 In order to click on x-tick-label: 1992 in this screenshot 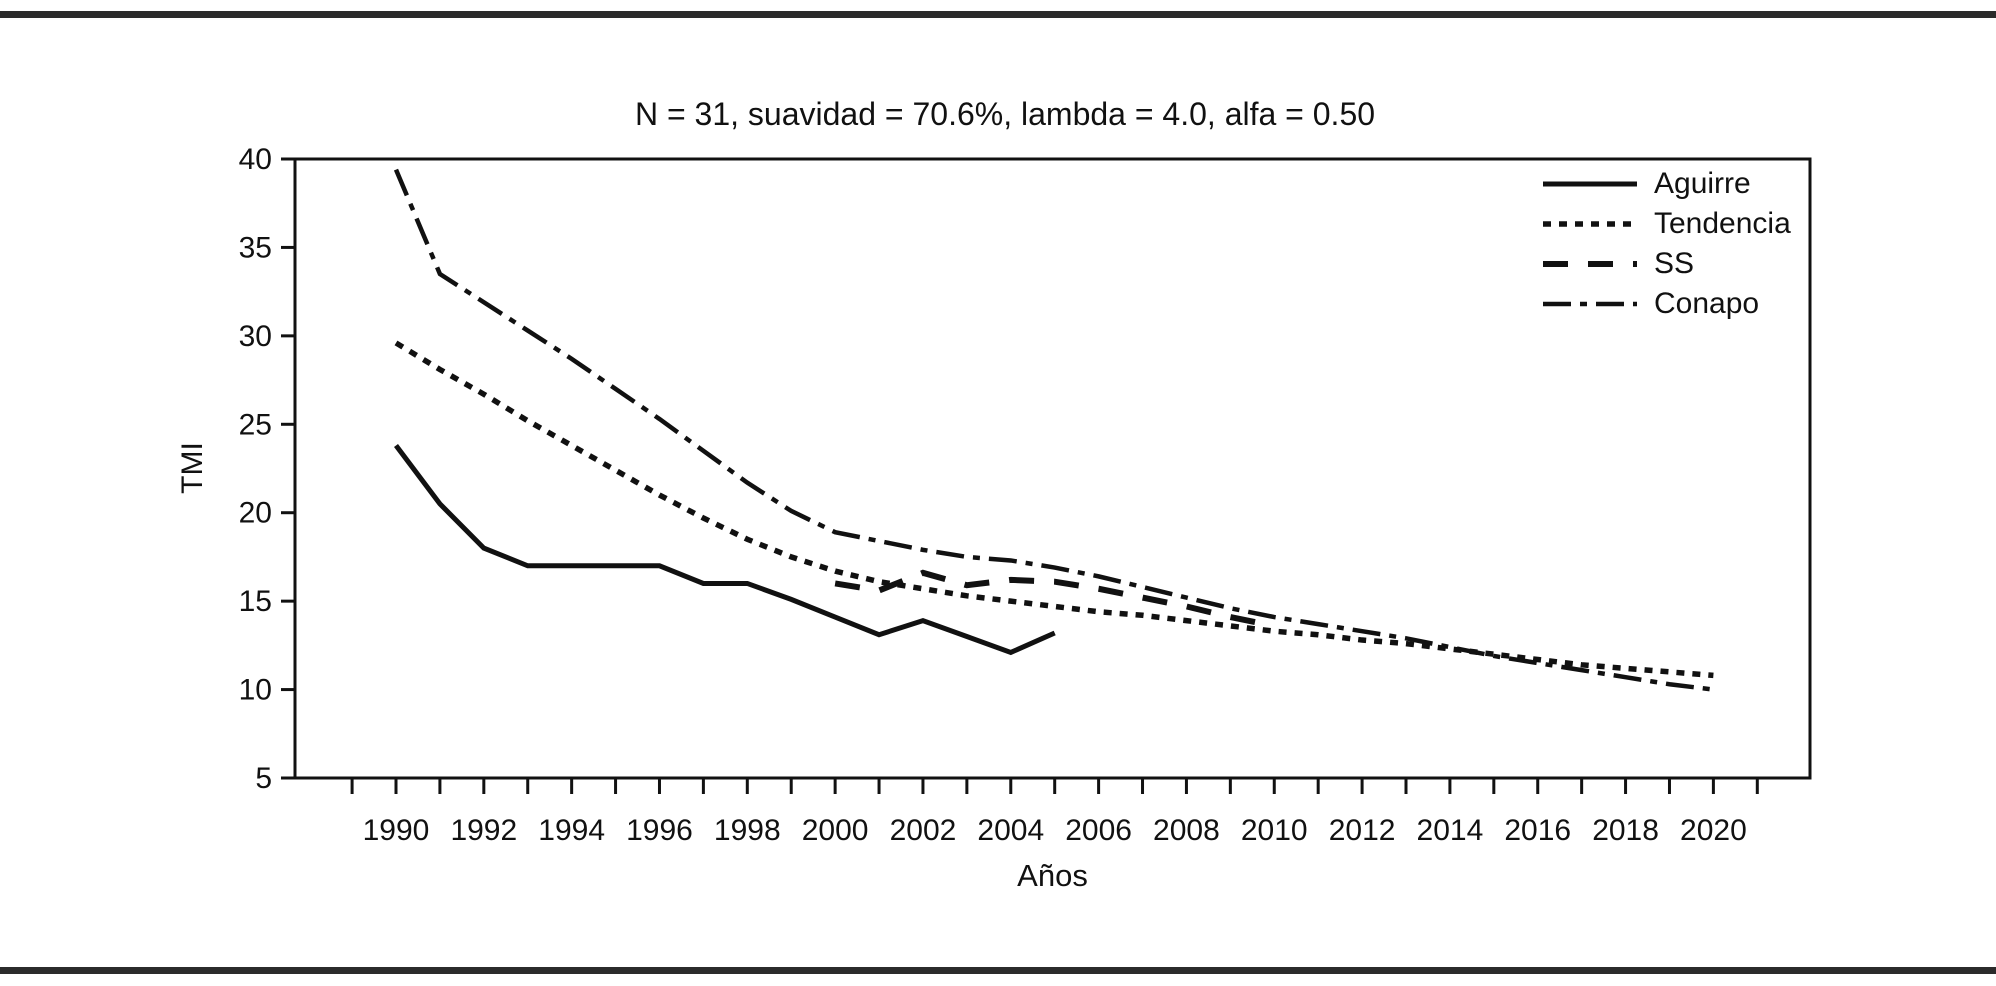, I will do `click(483, 830)`.